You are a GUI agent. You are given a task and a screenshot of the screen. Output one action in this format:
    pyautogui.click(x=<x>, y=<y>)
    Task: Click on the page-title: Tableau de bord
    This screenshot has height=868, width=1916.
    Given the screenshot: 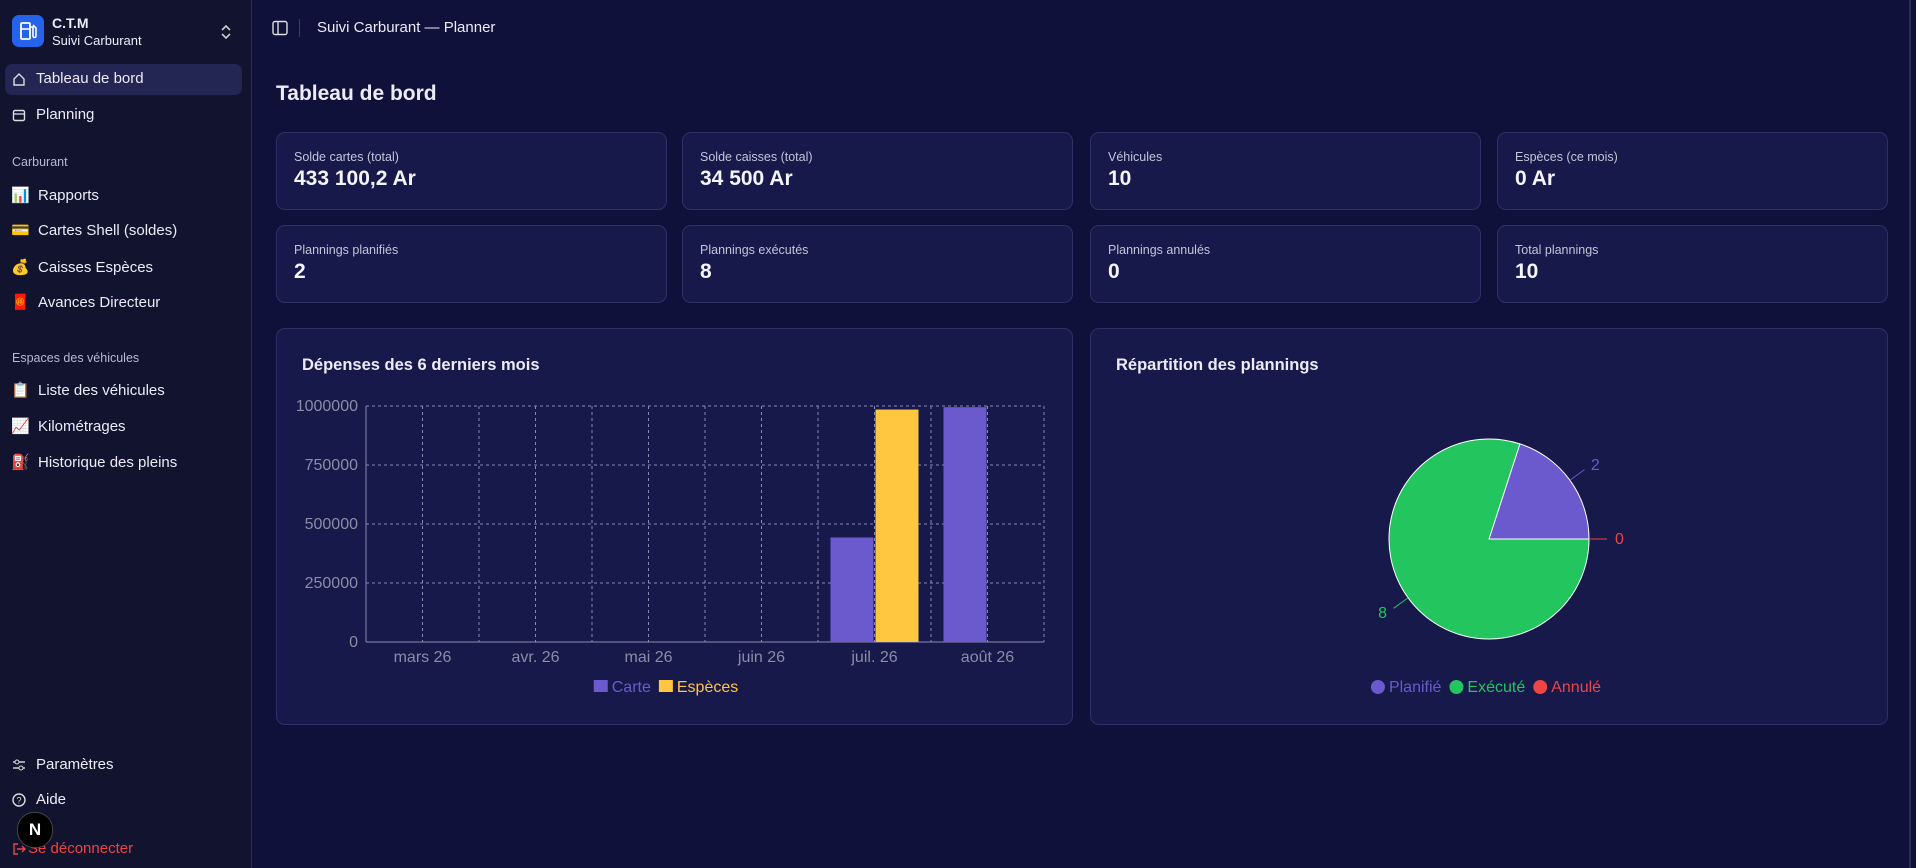 What is the action you would take?
    pyautogui.click(x=356, y=93)
    